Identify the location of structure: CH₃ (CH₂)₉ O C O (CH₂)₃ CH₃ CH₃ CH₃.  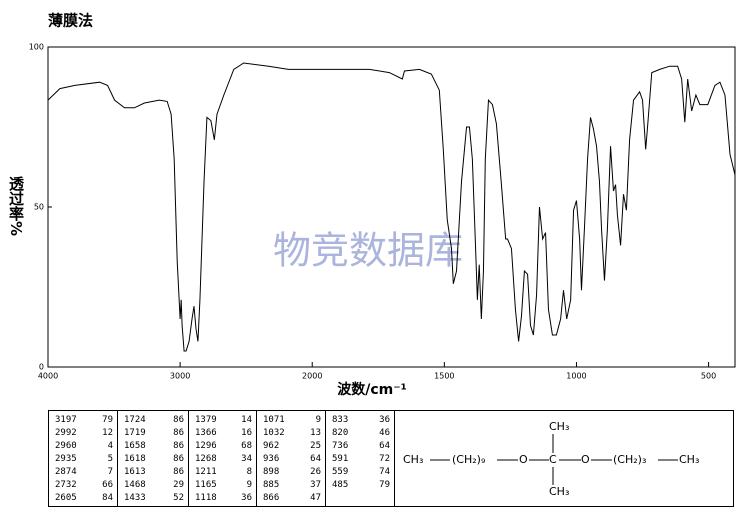
(551, 459).